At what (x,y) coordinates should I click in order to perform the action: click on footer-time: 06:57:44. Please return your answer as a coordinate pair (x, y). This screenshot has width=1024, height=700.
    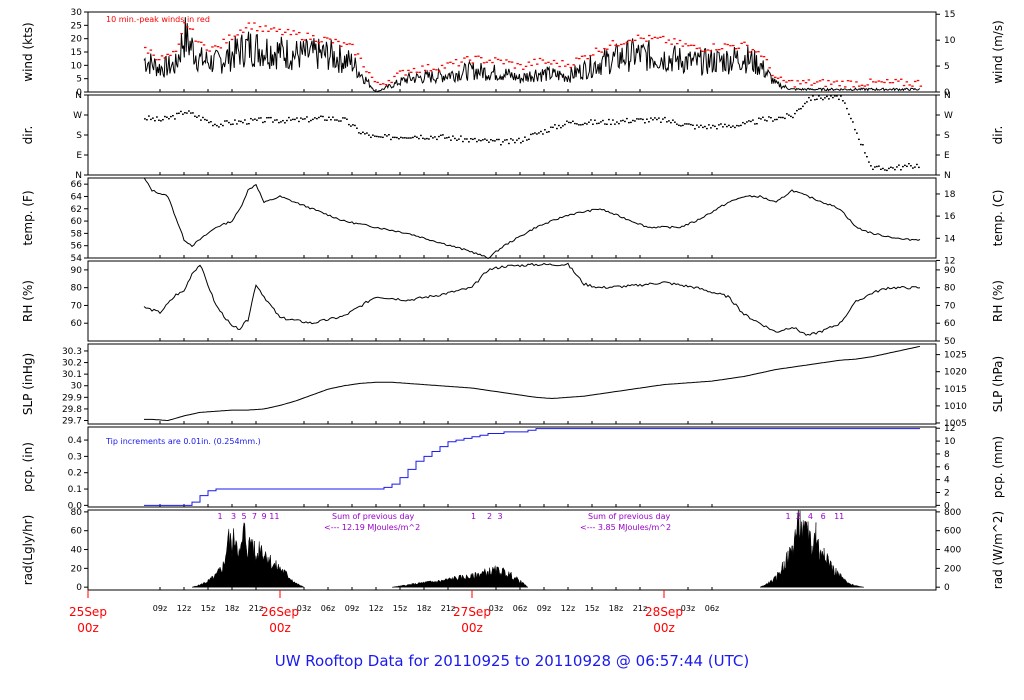
    Looking at the image, I should click on (669, 661).